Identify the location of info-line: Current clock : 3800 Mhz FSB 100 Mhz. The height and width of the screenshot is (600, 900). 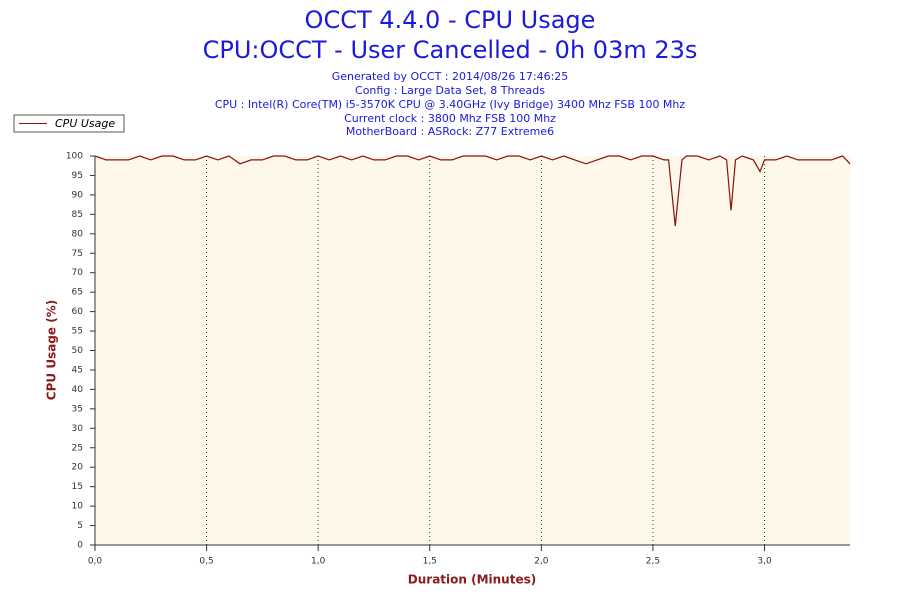
(450, 118).